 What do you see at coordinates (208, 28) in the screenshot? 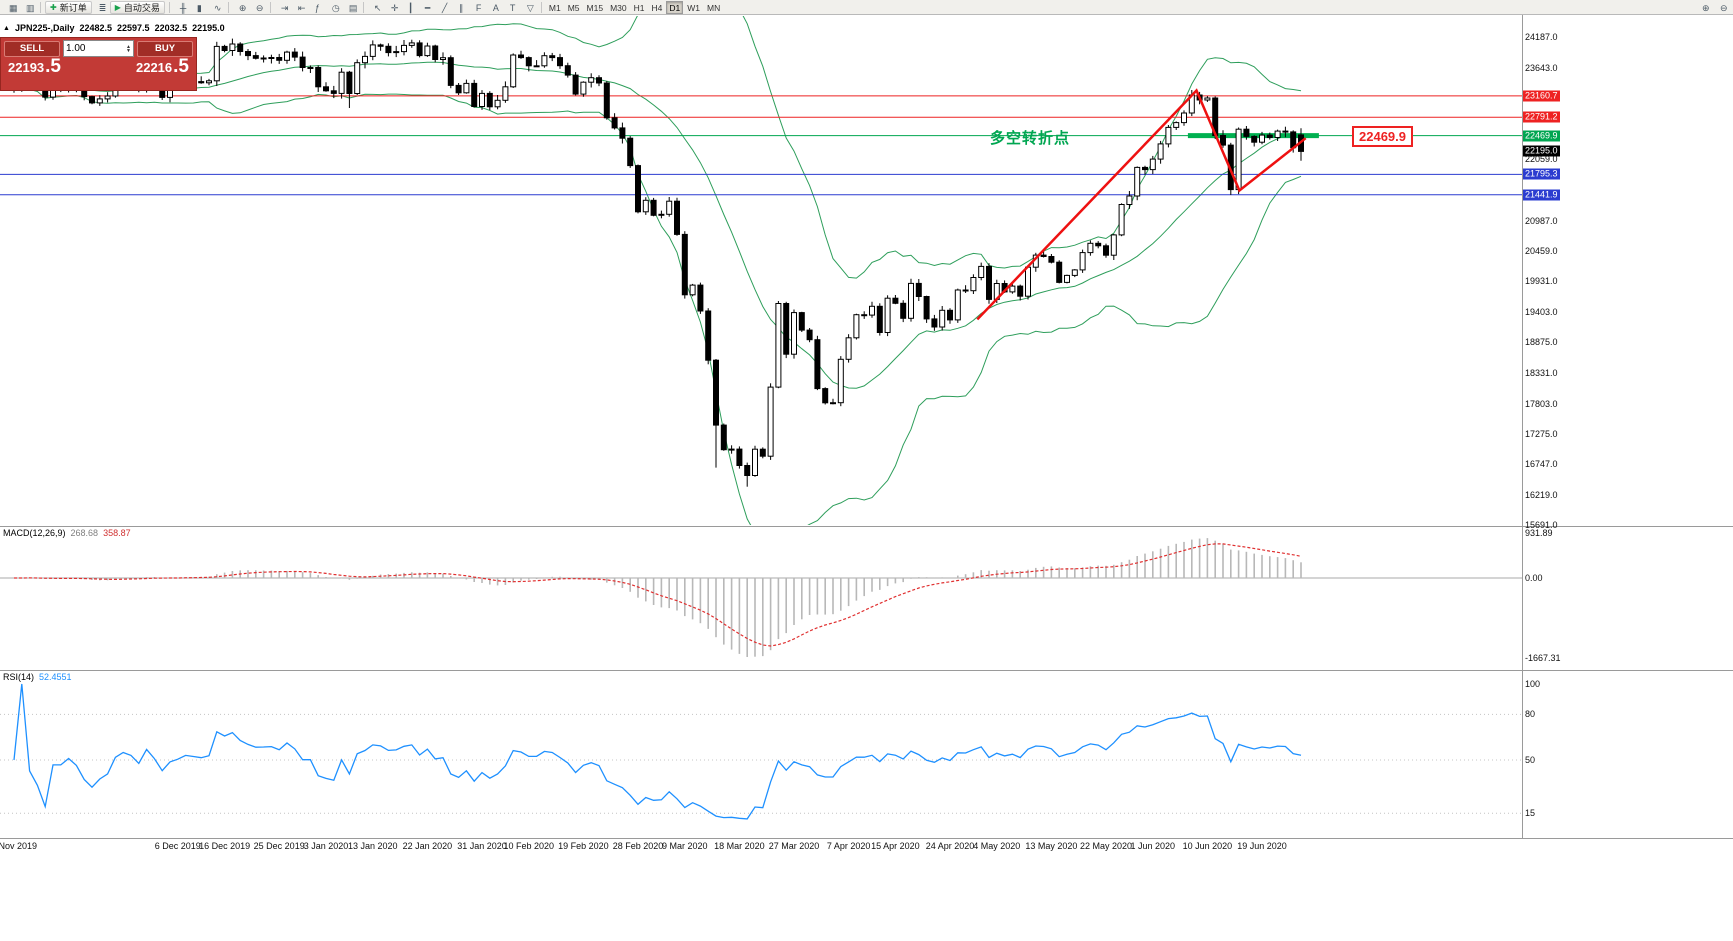
I see `ohlc-close: 22195.0` at bounding box center [208, 28].